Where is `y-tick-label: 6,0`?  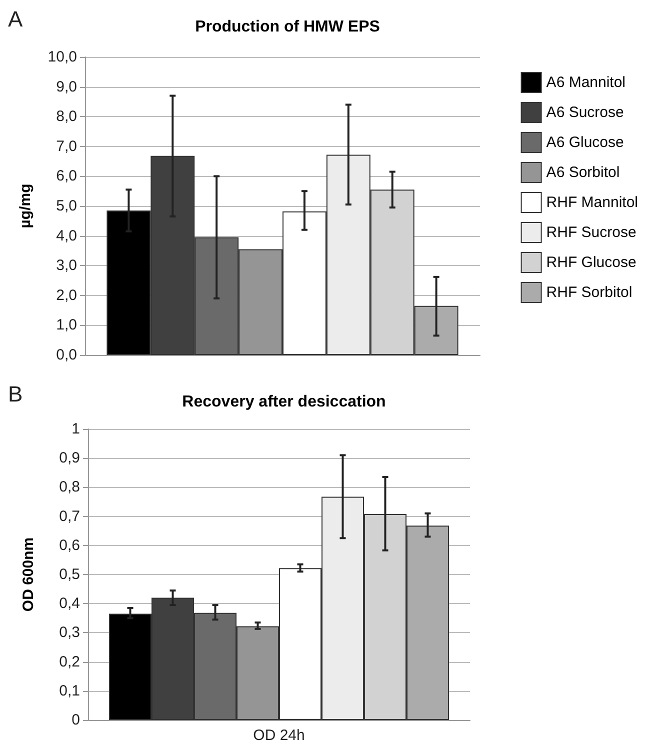
y-tick-label: 6,0 is located at coordinates (66, 176).